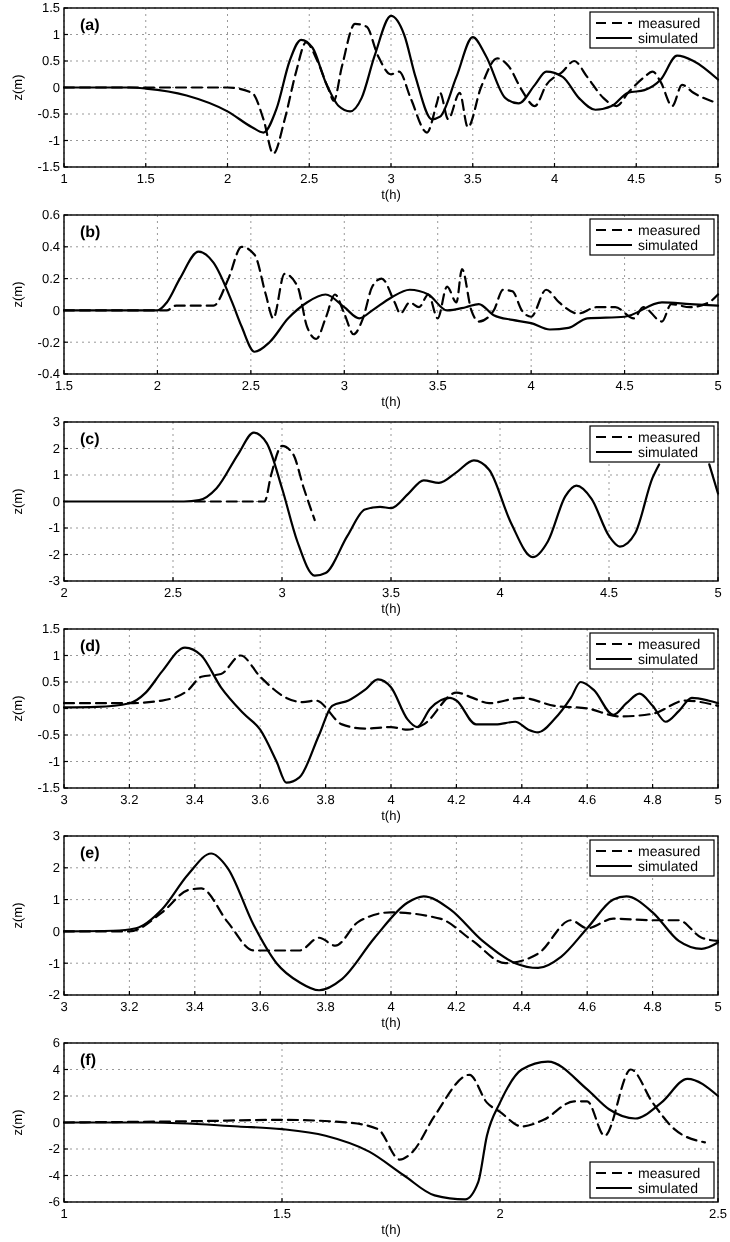 The width and height of the screenshot is (730, 1242). What do you see at coordinates (91, 232) in the screenshot?
I see `annotation: (b)` at bounding box center [91, 232].